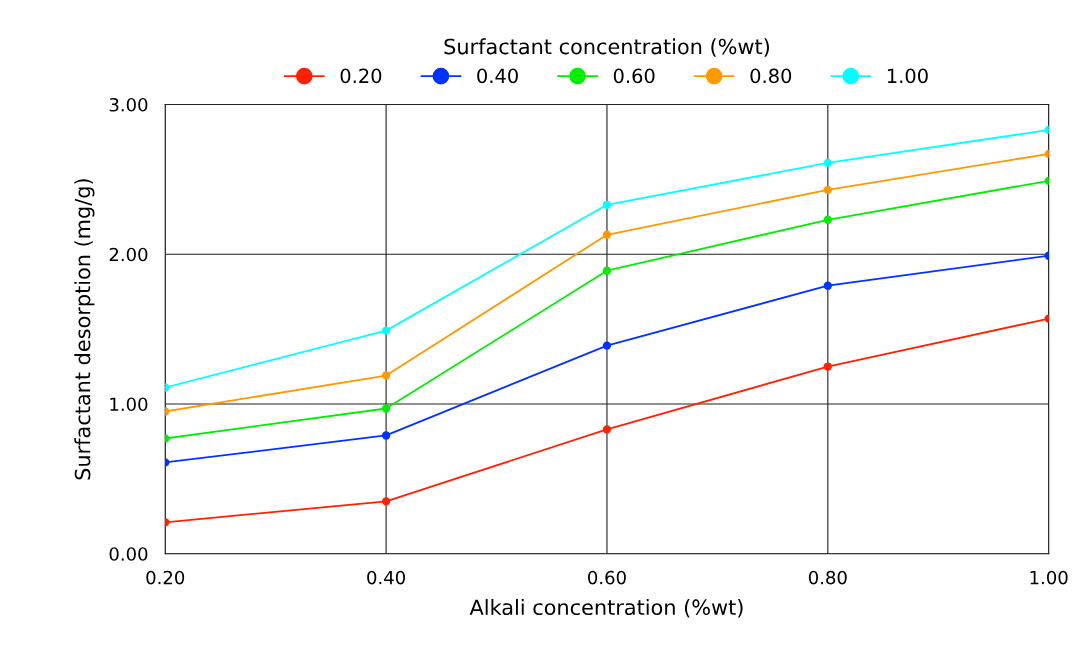 This screenshot has height=653, width=1080. Describe the element at coordinates (386, 577) in the screenshot. I see `x-tick-label: 0.40` at that location.